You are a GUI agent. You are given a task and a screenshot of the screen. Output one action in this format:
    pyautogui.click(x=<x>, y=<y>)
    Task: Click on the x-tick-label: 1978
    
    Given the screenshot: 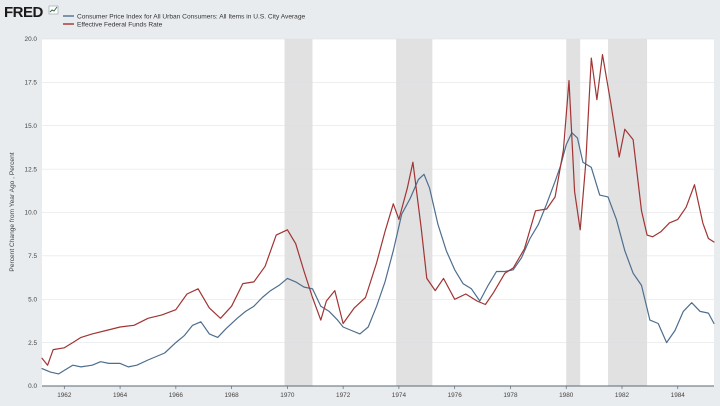 What is the action you would take?
    pyautogui.click(x=510, y=395)
    